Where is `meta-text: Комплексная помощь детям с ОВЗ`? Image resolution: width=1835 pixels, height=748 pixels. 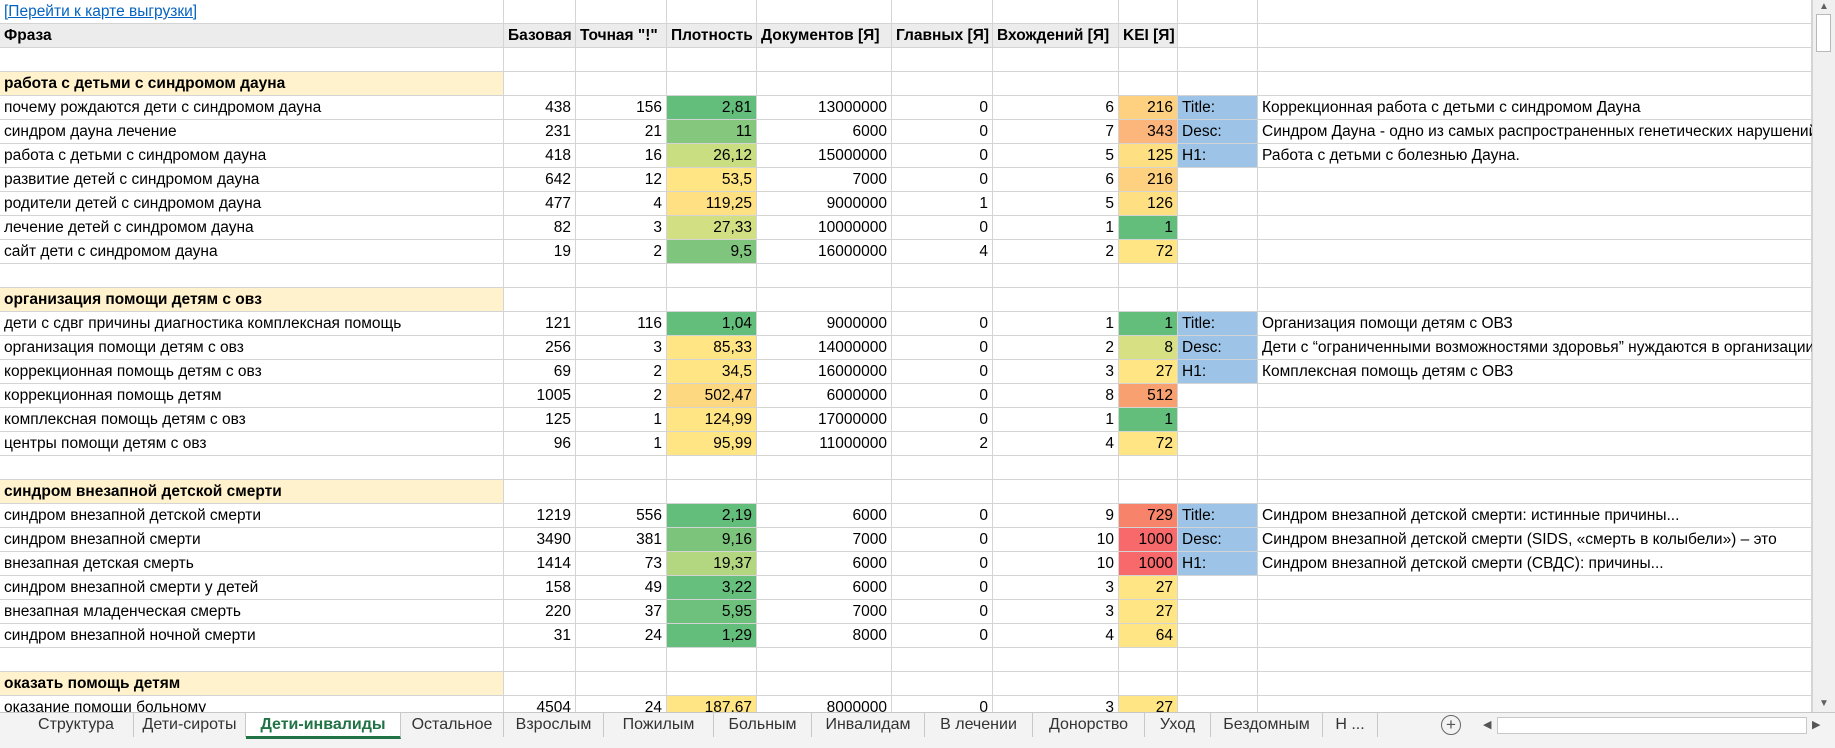 meta-text: Комплексная помощь детям с ОВЗ is located at coordinates (1535, 372).